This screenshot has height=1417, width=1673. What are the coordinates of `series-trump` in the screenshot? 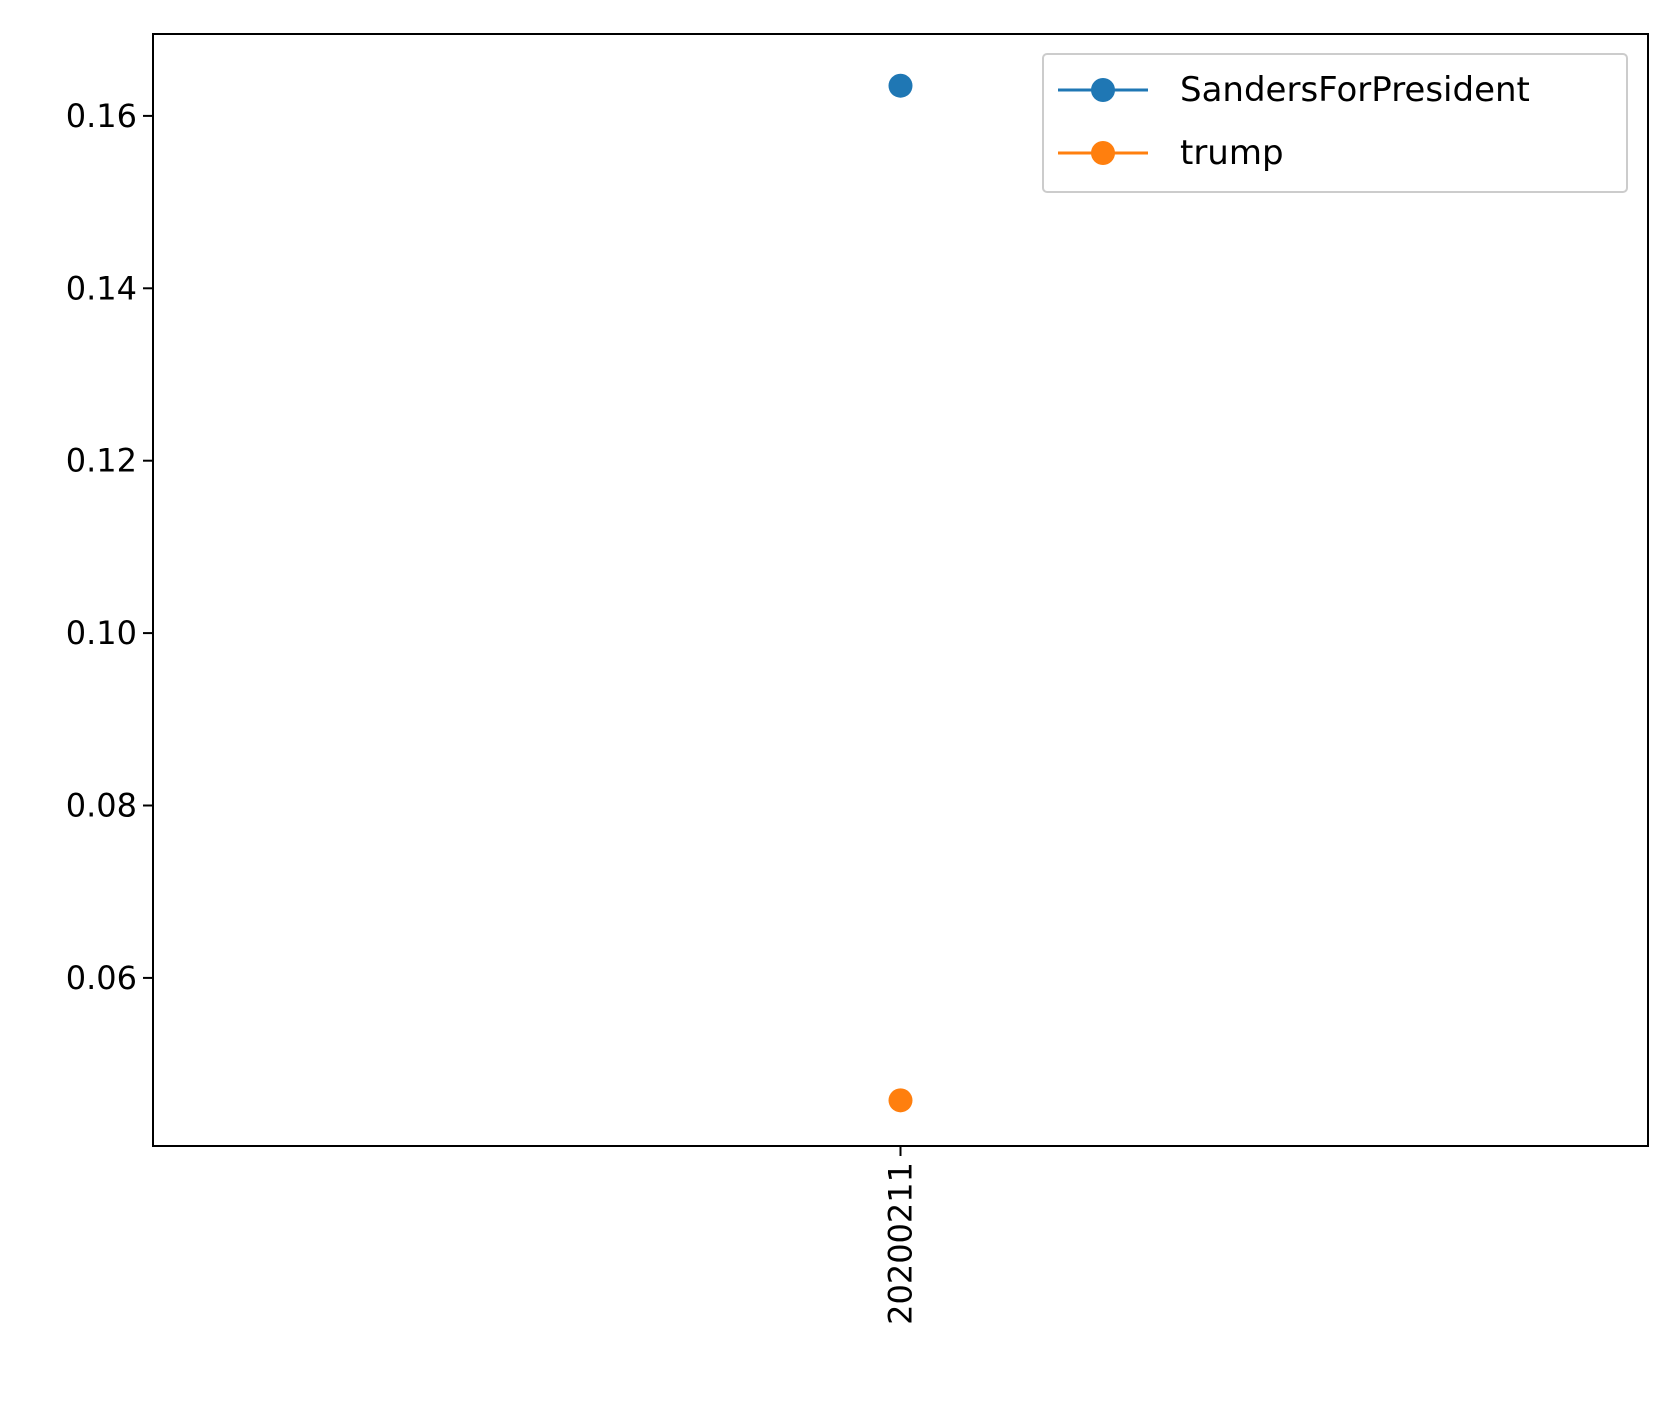 It's located at (900, 1100).